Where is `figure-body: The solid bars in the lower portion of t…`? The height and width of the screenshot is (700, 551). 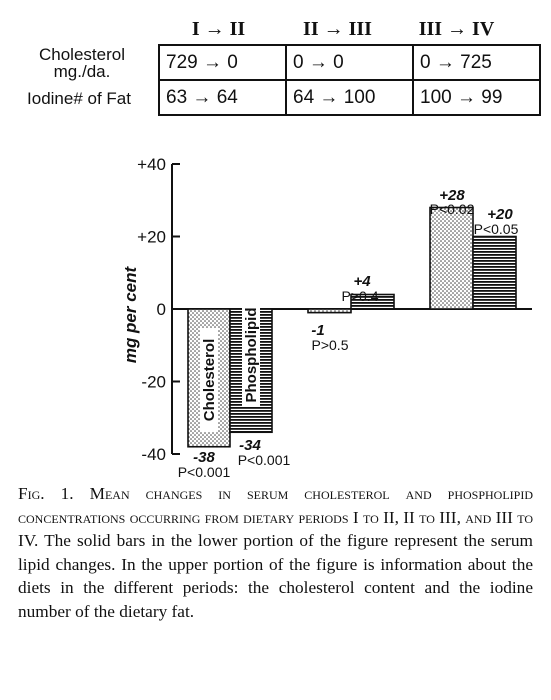 figure-body: The solid bars in the lower portion of t… is located at coordinates (276, 576).